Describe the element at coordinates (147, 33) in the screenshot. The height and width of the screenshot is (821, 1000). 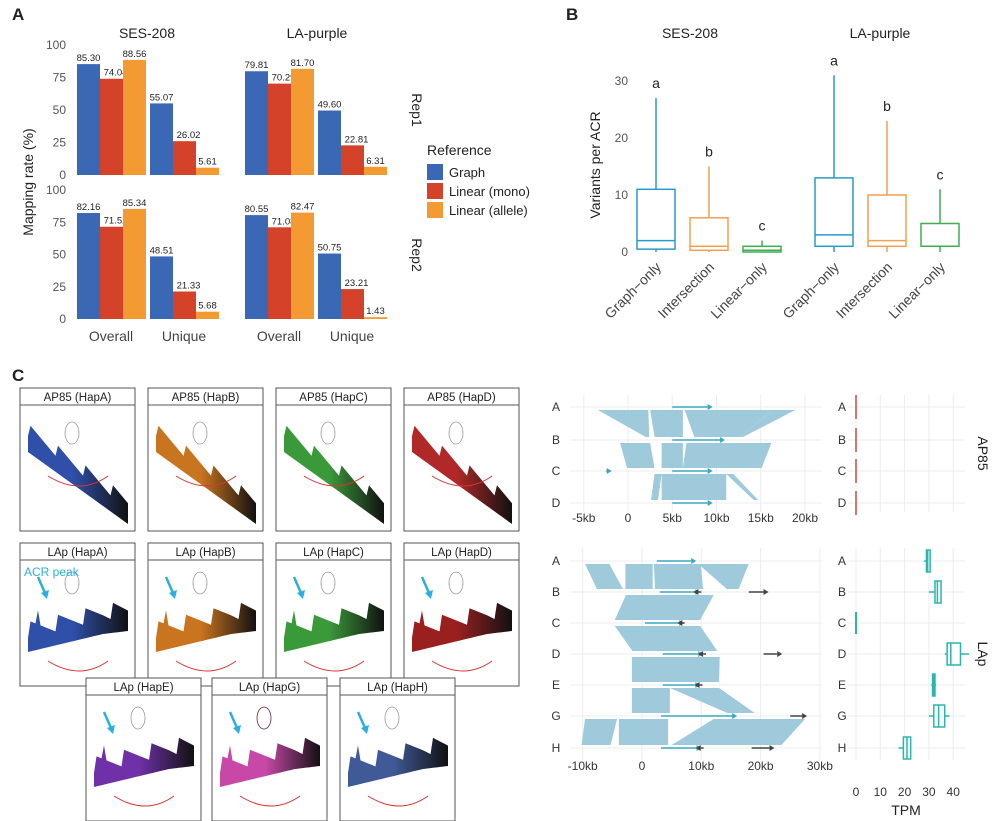
I see `column-title-ses208: SES-208` at that location.